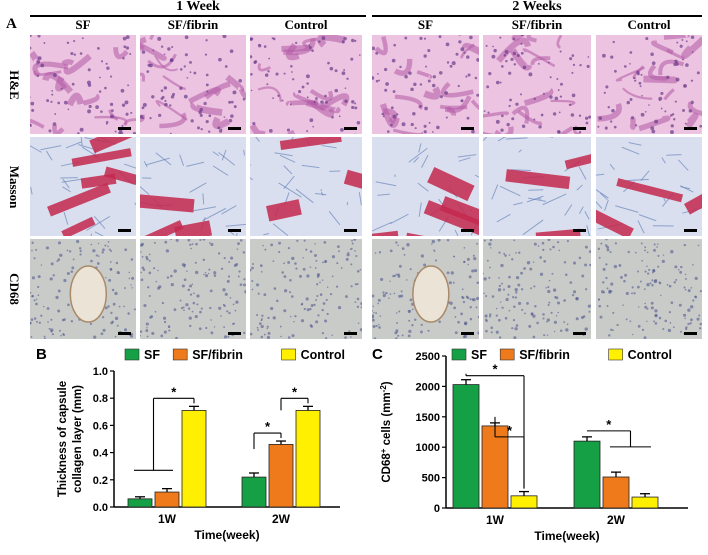 This screenshot has width=708, height=555. What do you see at coordinates (386, 431) in the screenshot?
I see `y-axis-title: CD68+ cells (mm-2)` at bounding box center [386, 431].